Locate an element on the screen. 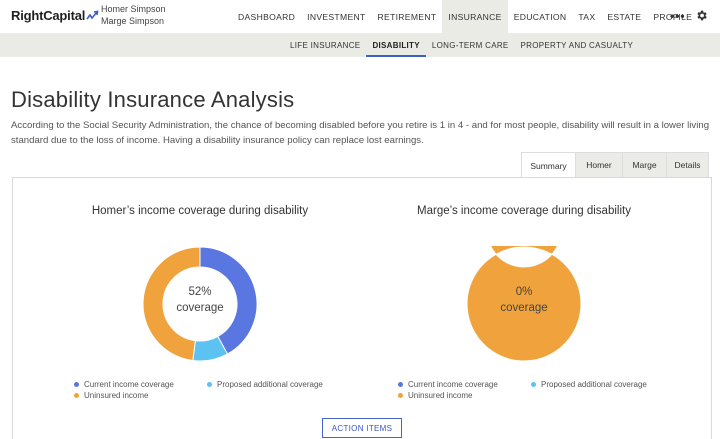 The height and width of the screenshot is (439, 720). tab-homer: Homer is located at coordinates (599, 164).